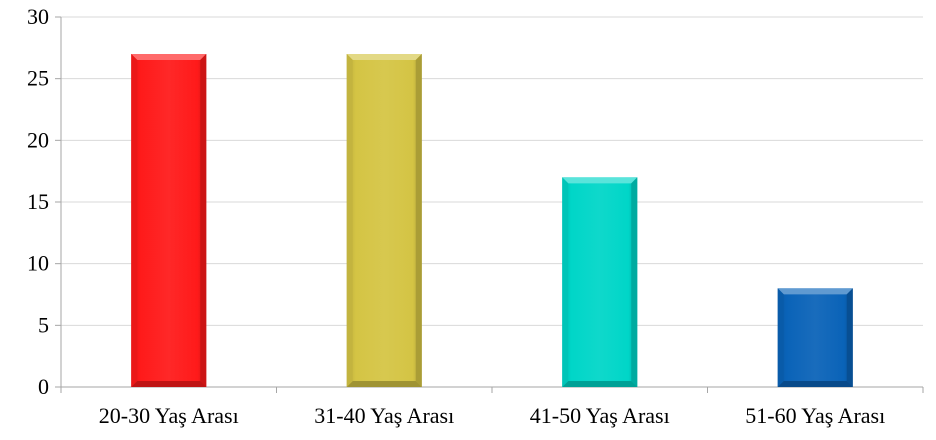 This screenshot has height=440, width=936. Describe the element at coordinates (43, 324) in the screenshot. I see `y-tick-label: 5` at that location.